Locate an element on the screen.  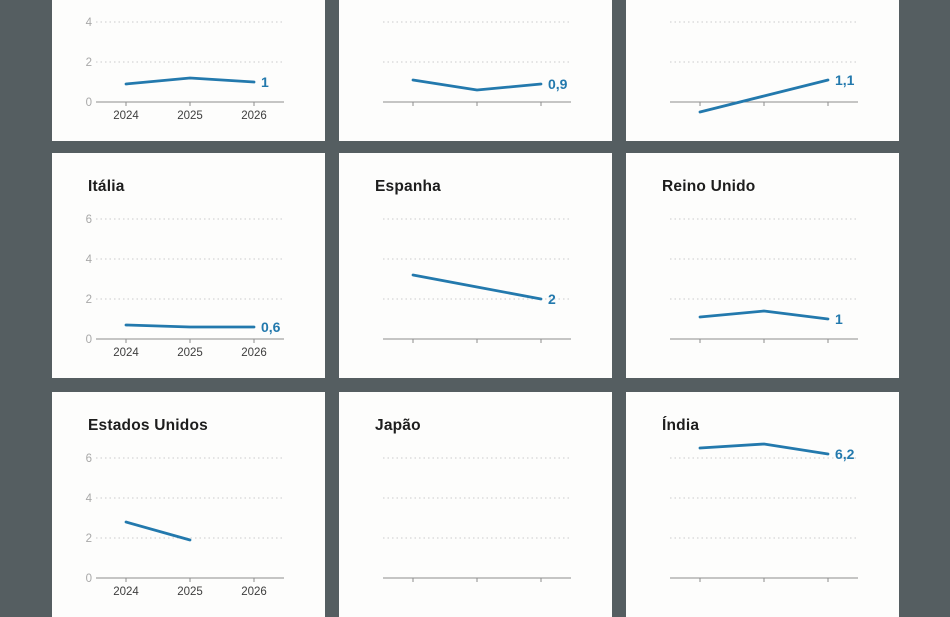
mini-chart: 02462024202520261 is located at coordinates (185, 69).